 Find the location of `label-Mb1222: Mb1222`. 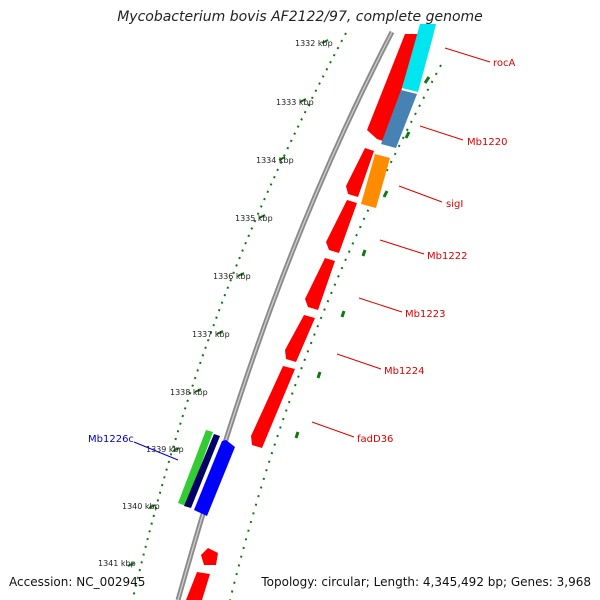

label-Mb1222: Mb1222 is located at coordinates (447, 256).